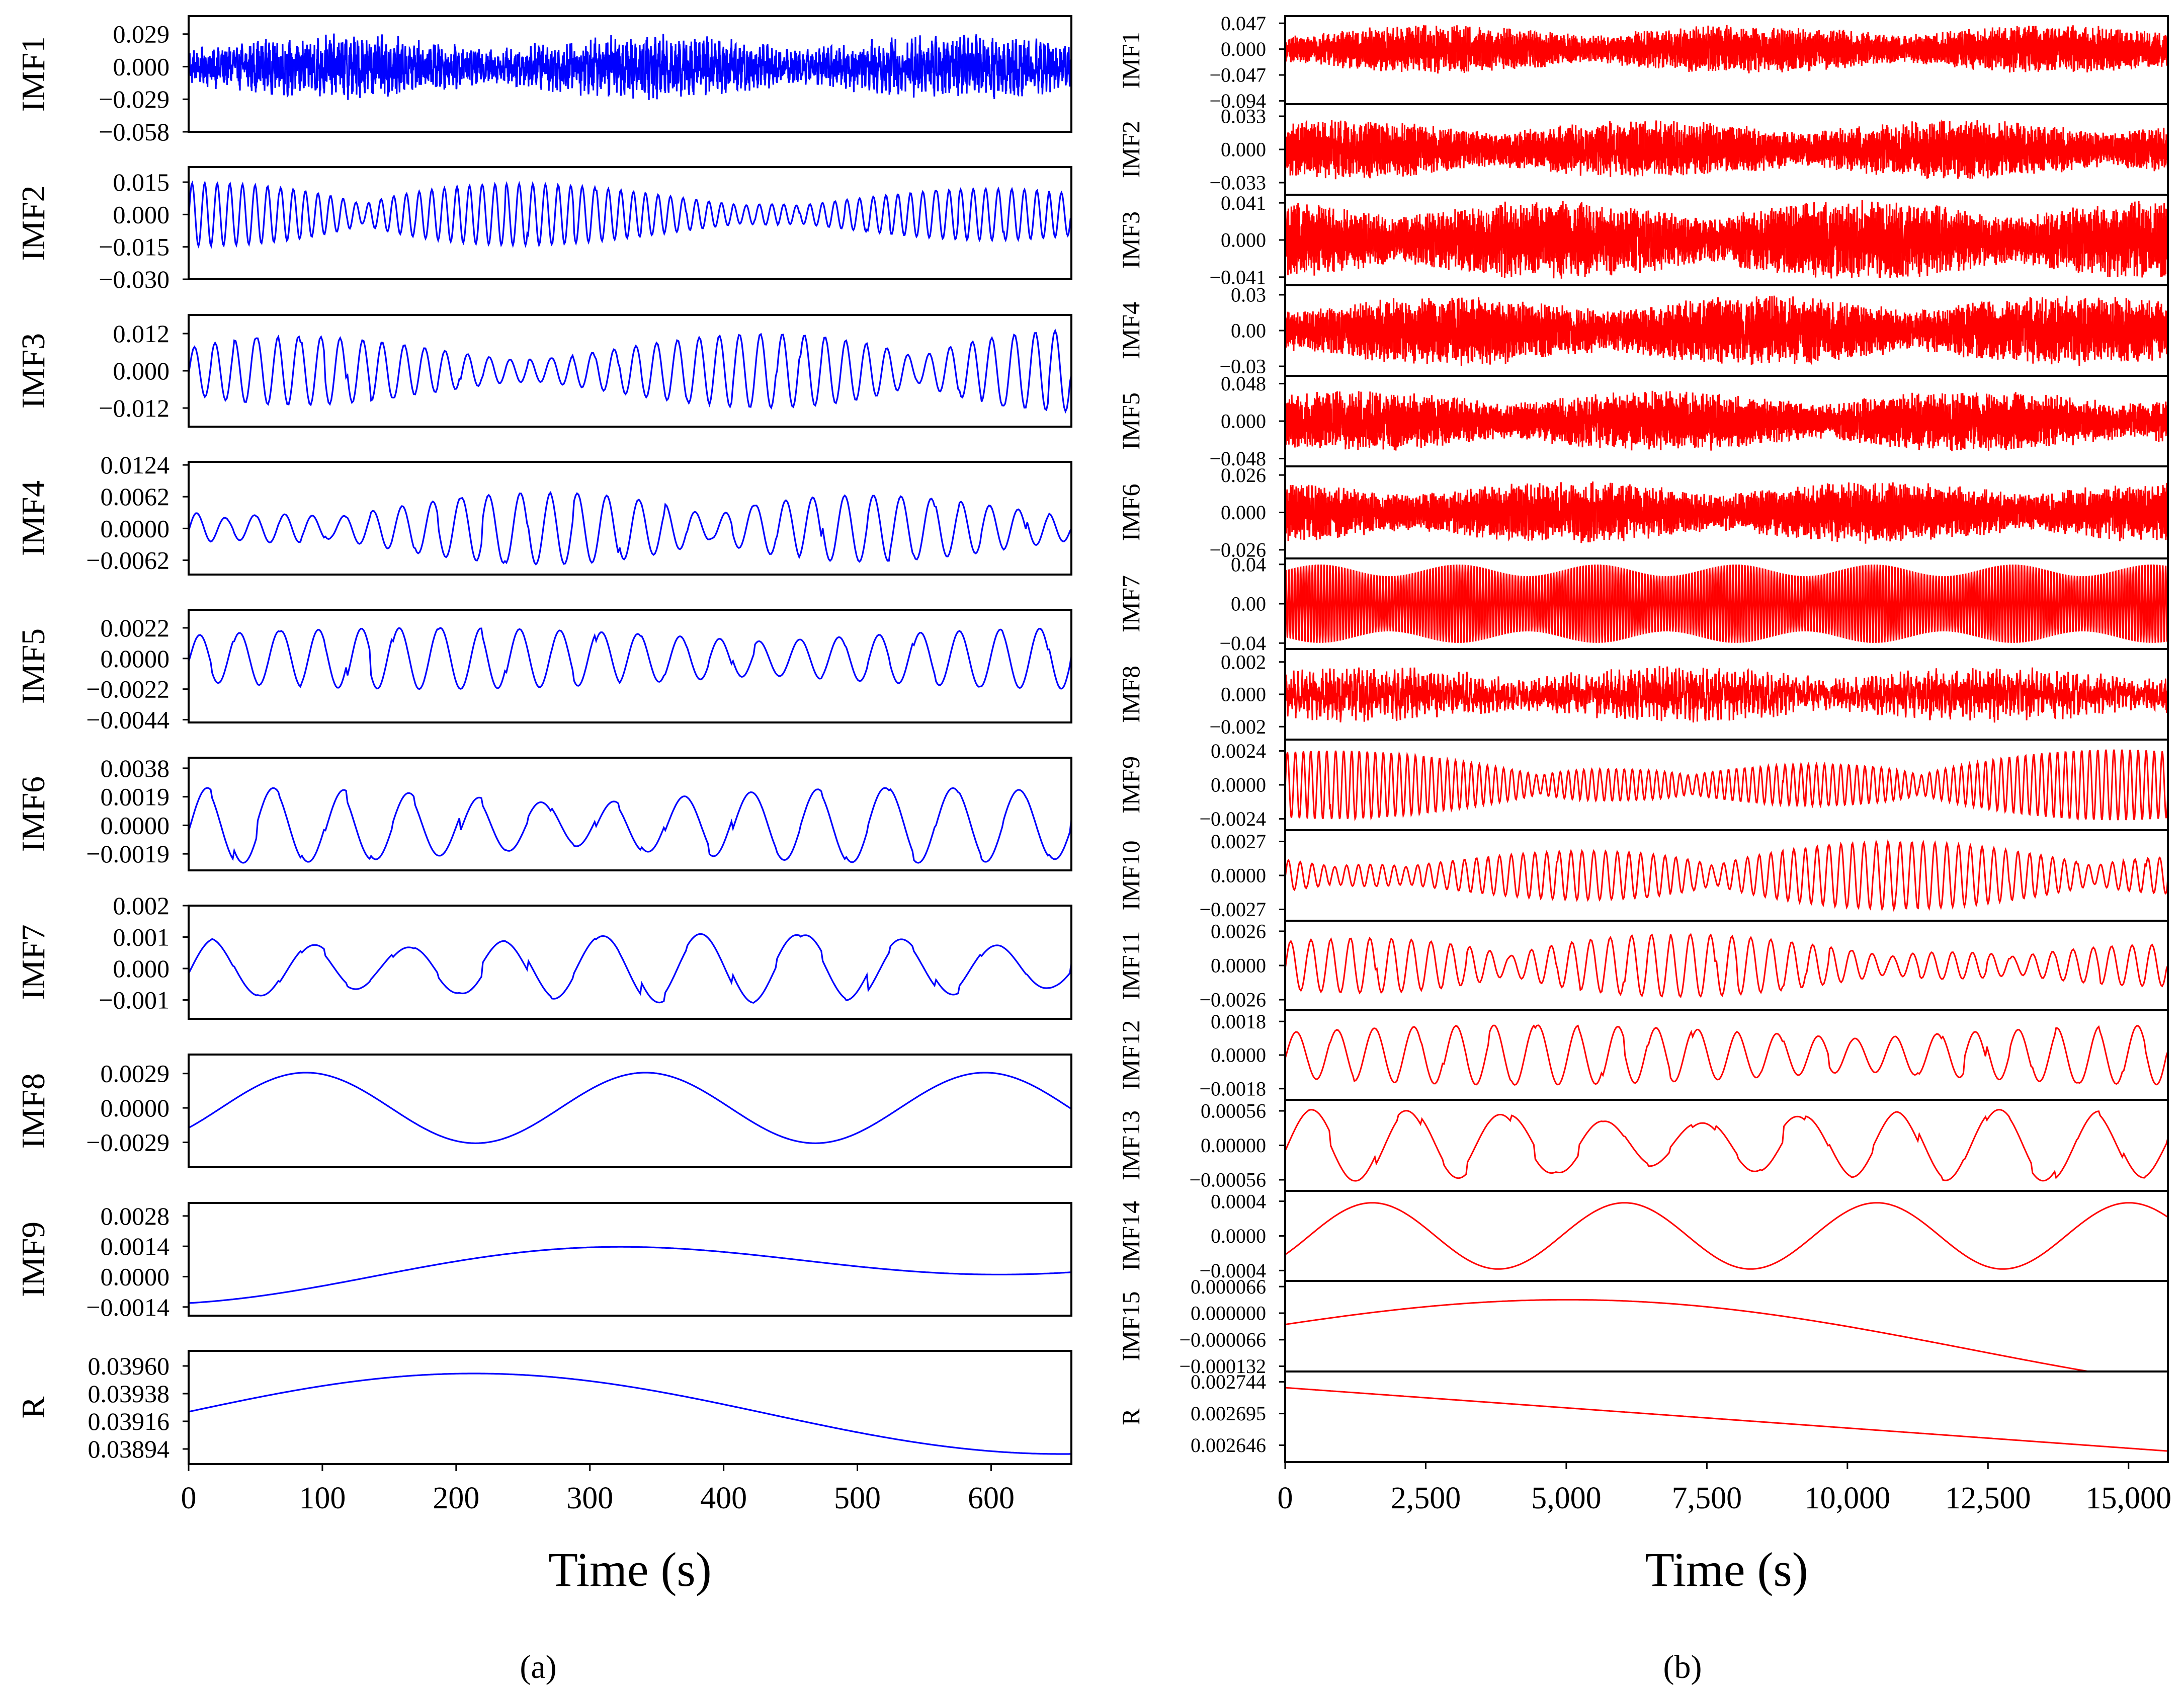  Describe the element at coordinates (1131, 512) in the screenshot. I see `panel-label-imf6: IMF6` at that location.